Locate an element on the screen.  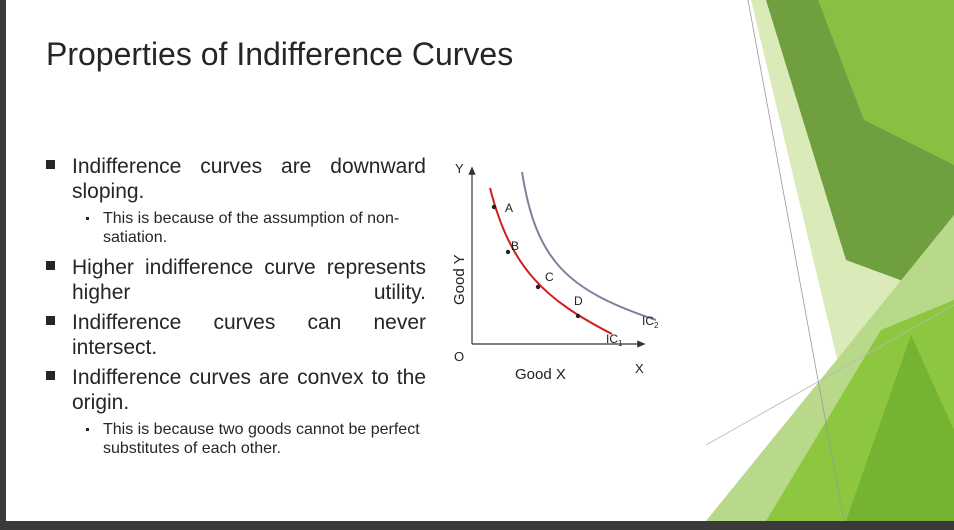
point-c-label: C is located at coordinates (549, 277).